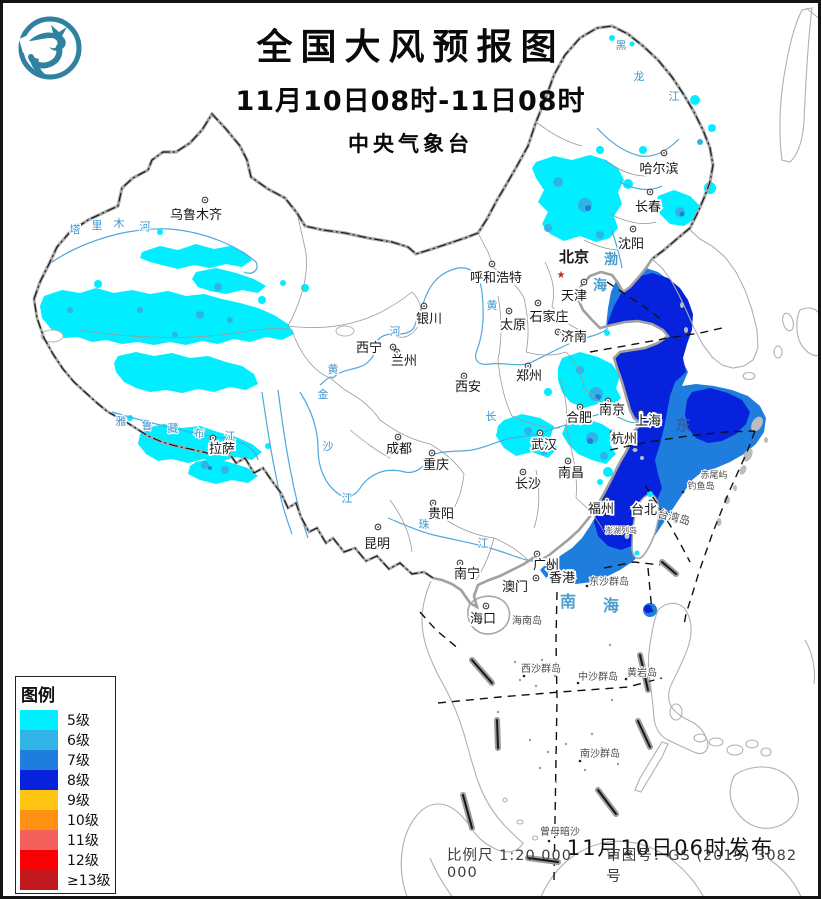 Image resolution: width=821 pixels, height=899 pixels. Describe the element at coordinates (173, 428) in the screenshot. I see `river-label: 藏` at that location.